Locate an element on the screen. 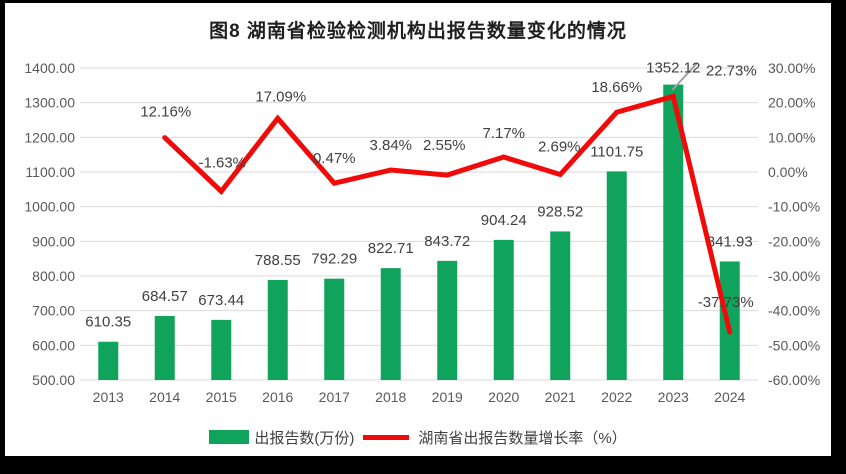 The image size is (846, 474). bar-2014 is located at coordinates (164, 348).